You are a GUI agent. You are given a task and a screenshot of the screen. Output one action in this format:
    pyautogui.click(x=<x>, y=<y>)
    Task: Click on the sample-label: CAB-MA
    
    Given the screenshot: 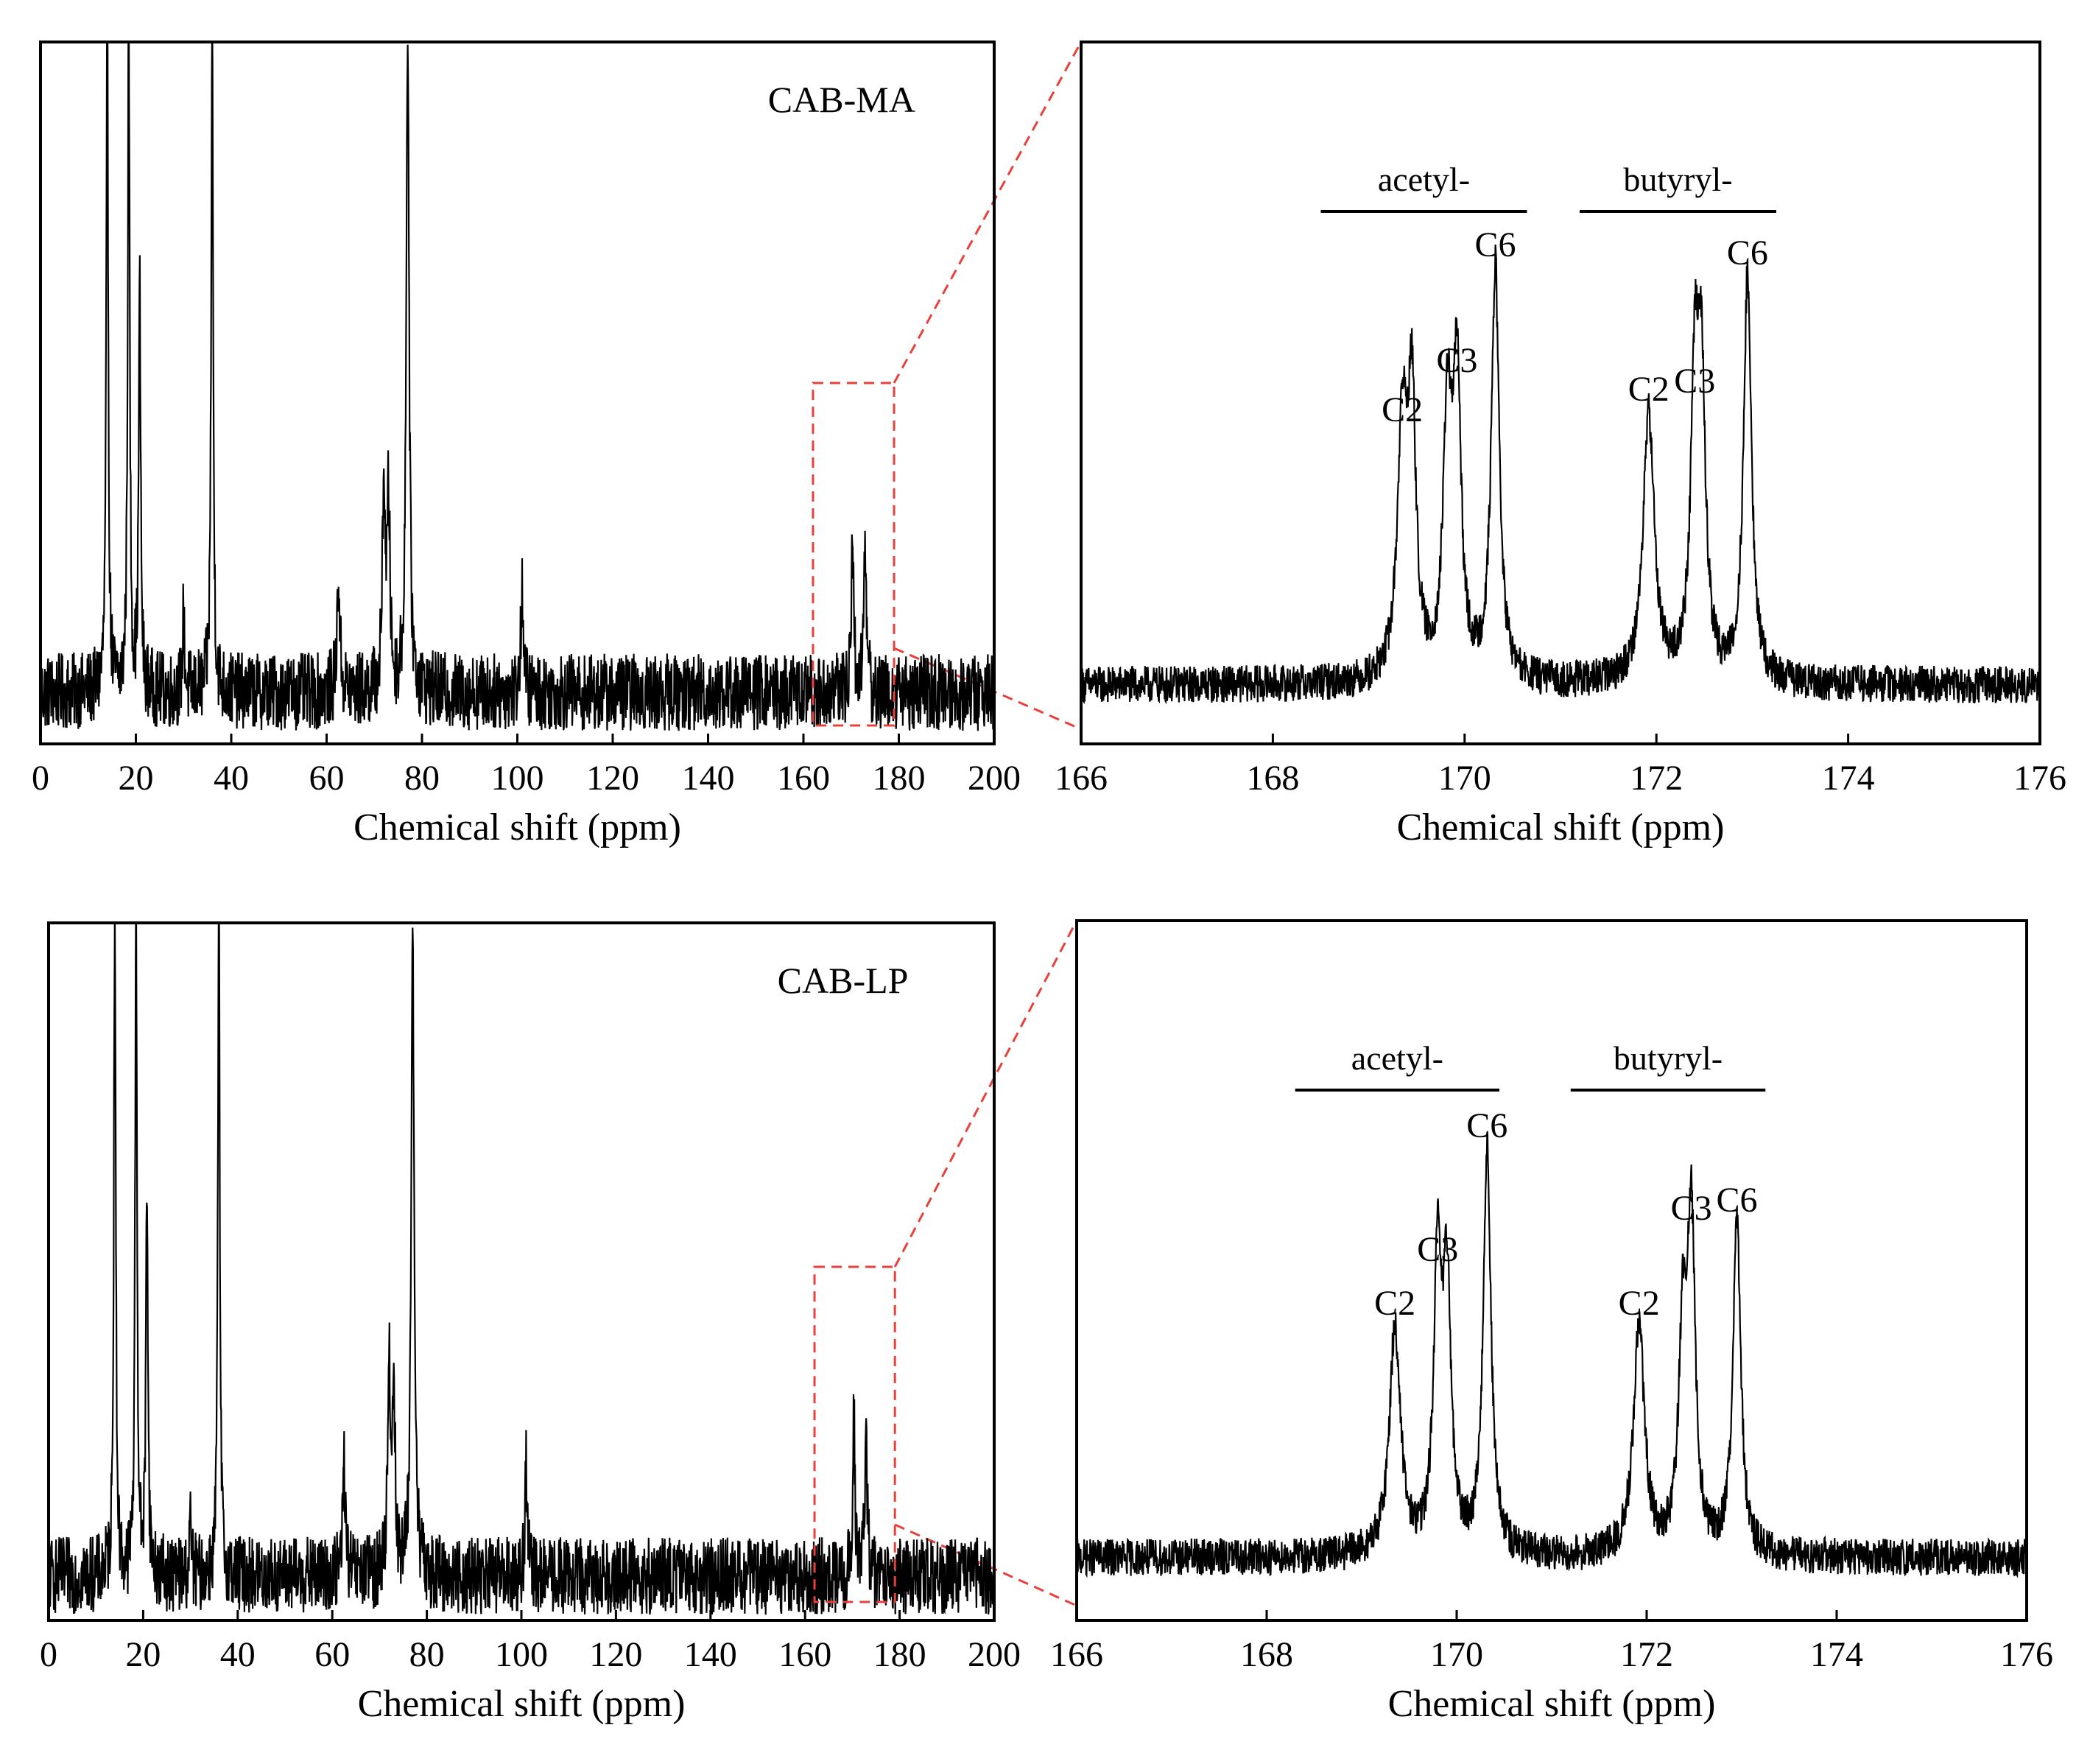 What is the action you would take?
    pyautogui.click(x=841, y=99)
    